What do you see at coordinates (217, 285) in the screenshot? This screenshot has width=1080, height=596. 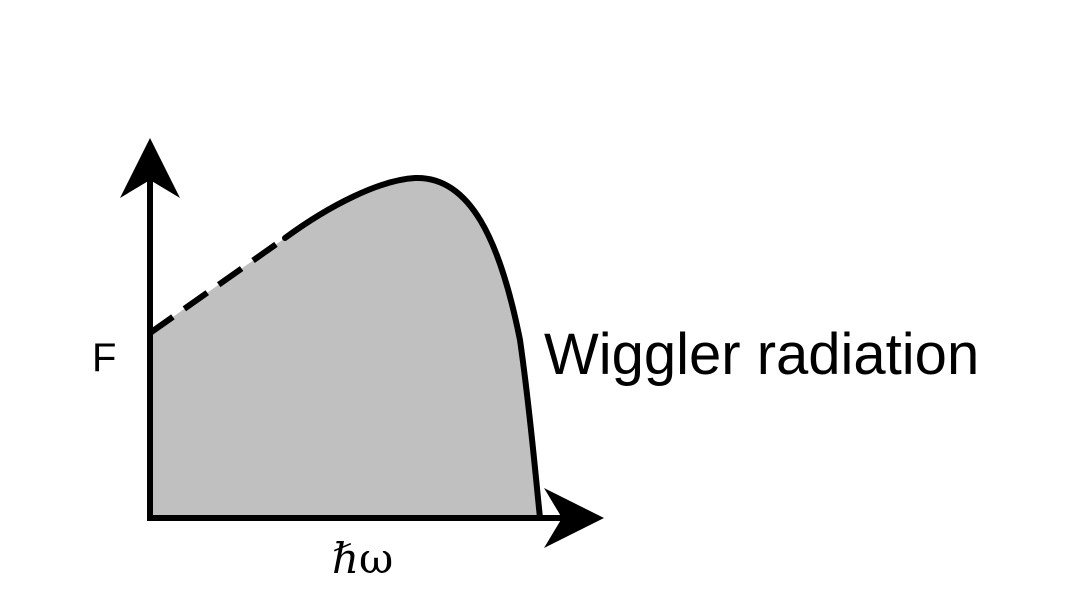 I see `spectrum-curve-dashed` at bounding box center [217, 285].